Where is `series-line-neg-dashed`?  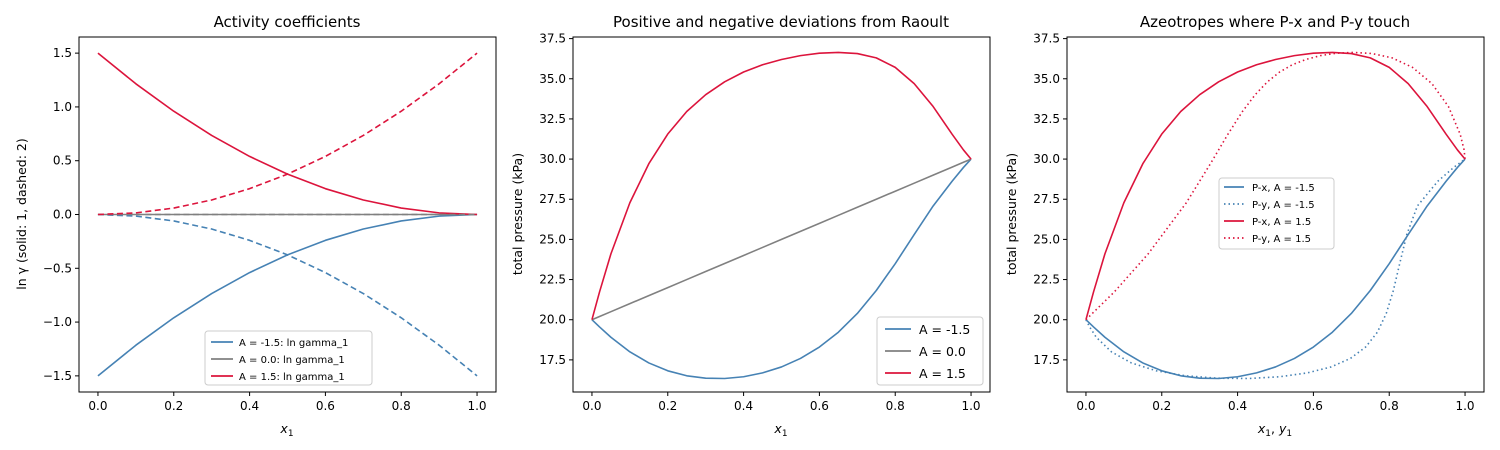 series-line-neg-dashed is located at coordinates (287, 295).